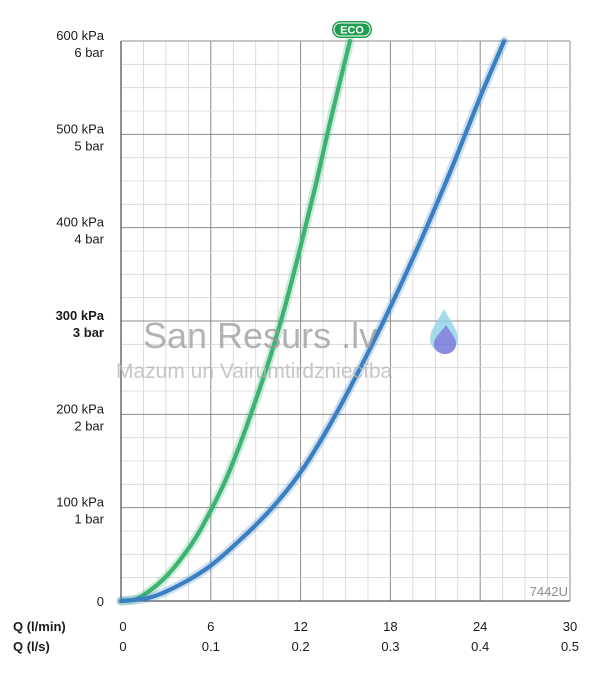 Image resolution: width=610 pixels, height=694 pixels. I want to click on y-tick-label-bar: 2 bar, so click(89, 425).